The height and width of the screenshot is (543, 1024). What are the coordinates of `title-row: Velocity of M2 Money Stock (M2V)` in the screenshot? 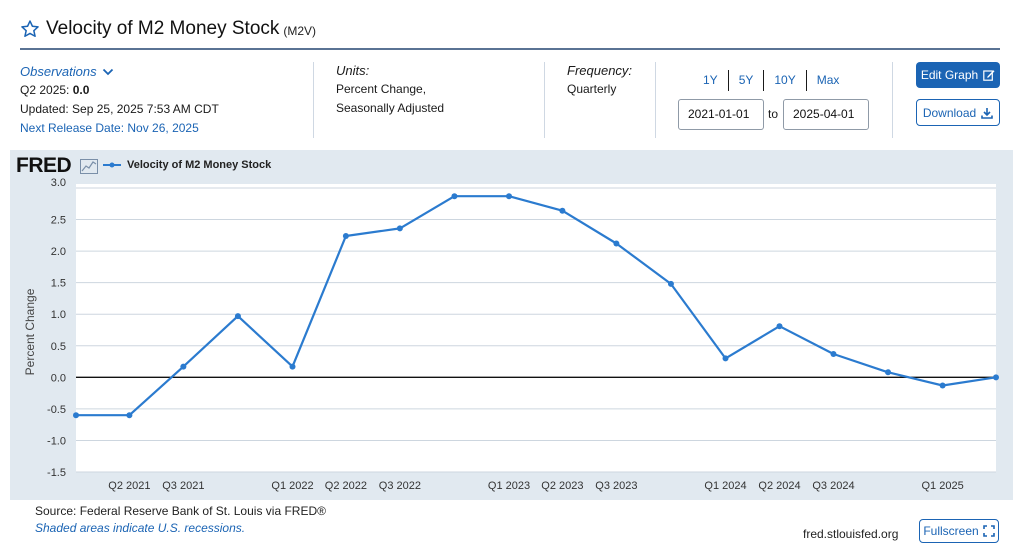 It's located at (168, 29).